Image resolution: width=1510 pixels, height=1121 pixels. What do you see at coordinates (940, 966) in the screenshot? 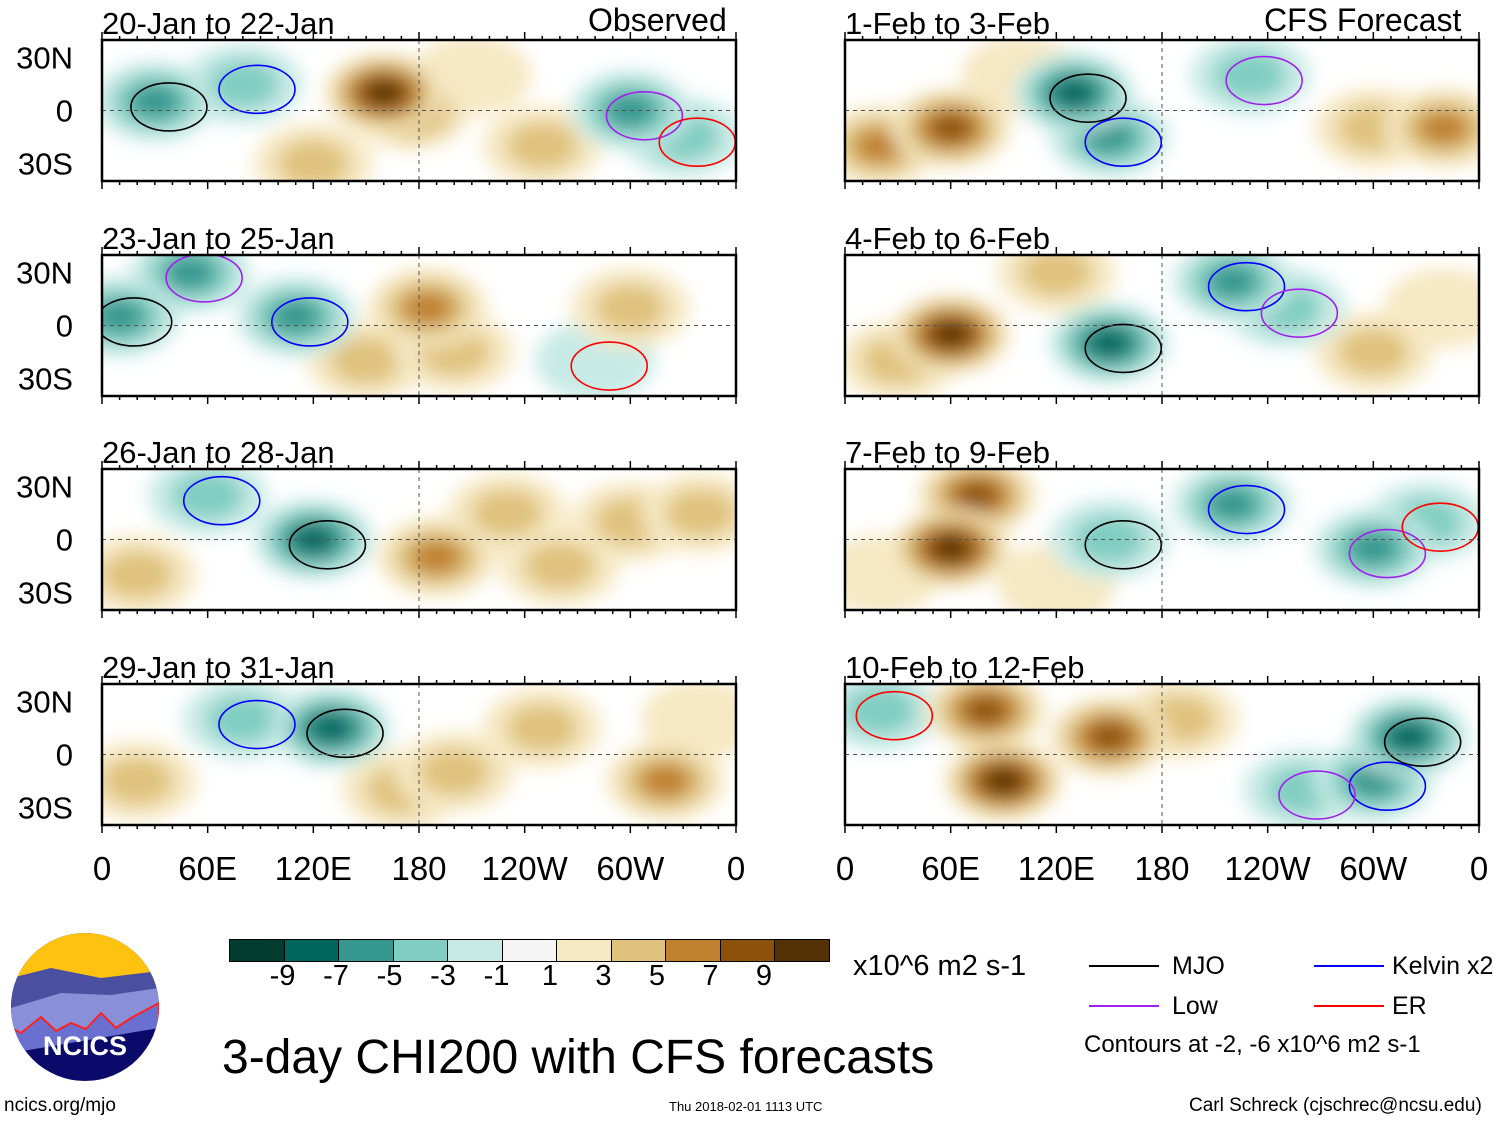
I see `units-label: x10^6 m2 s-1` at bounding box center [940, 966].